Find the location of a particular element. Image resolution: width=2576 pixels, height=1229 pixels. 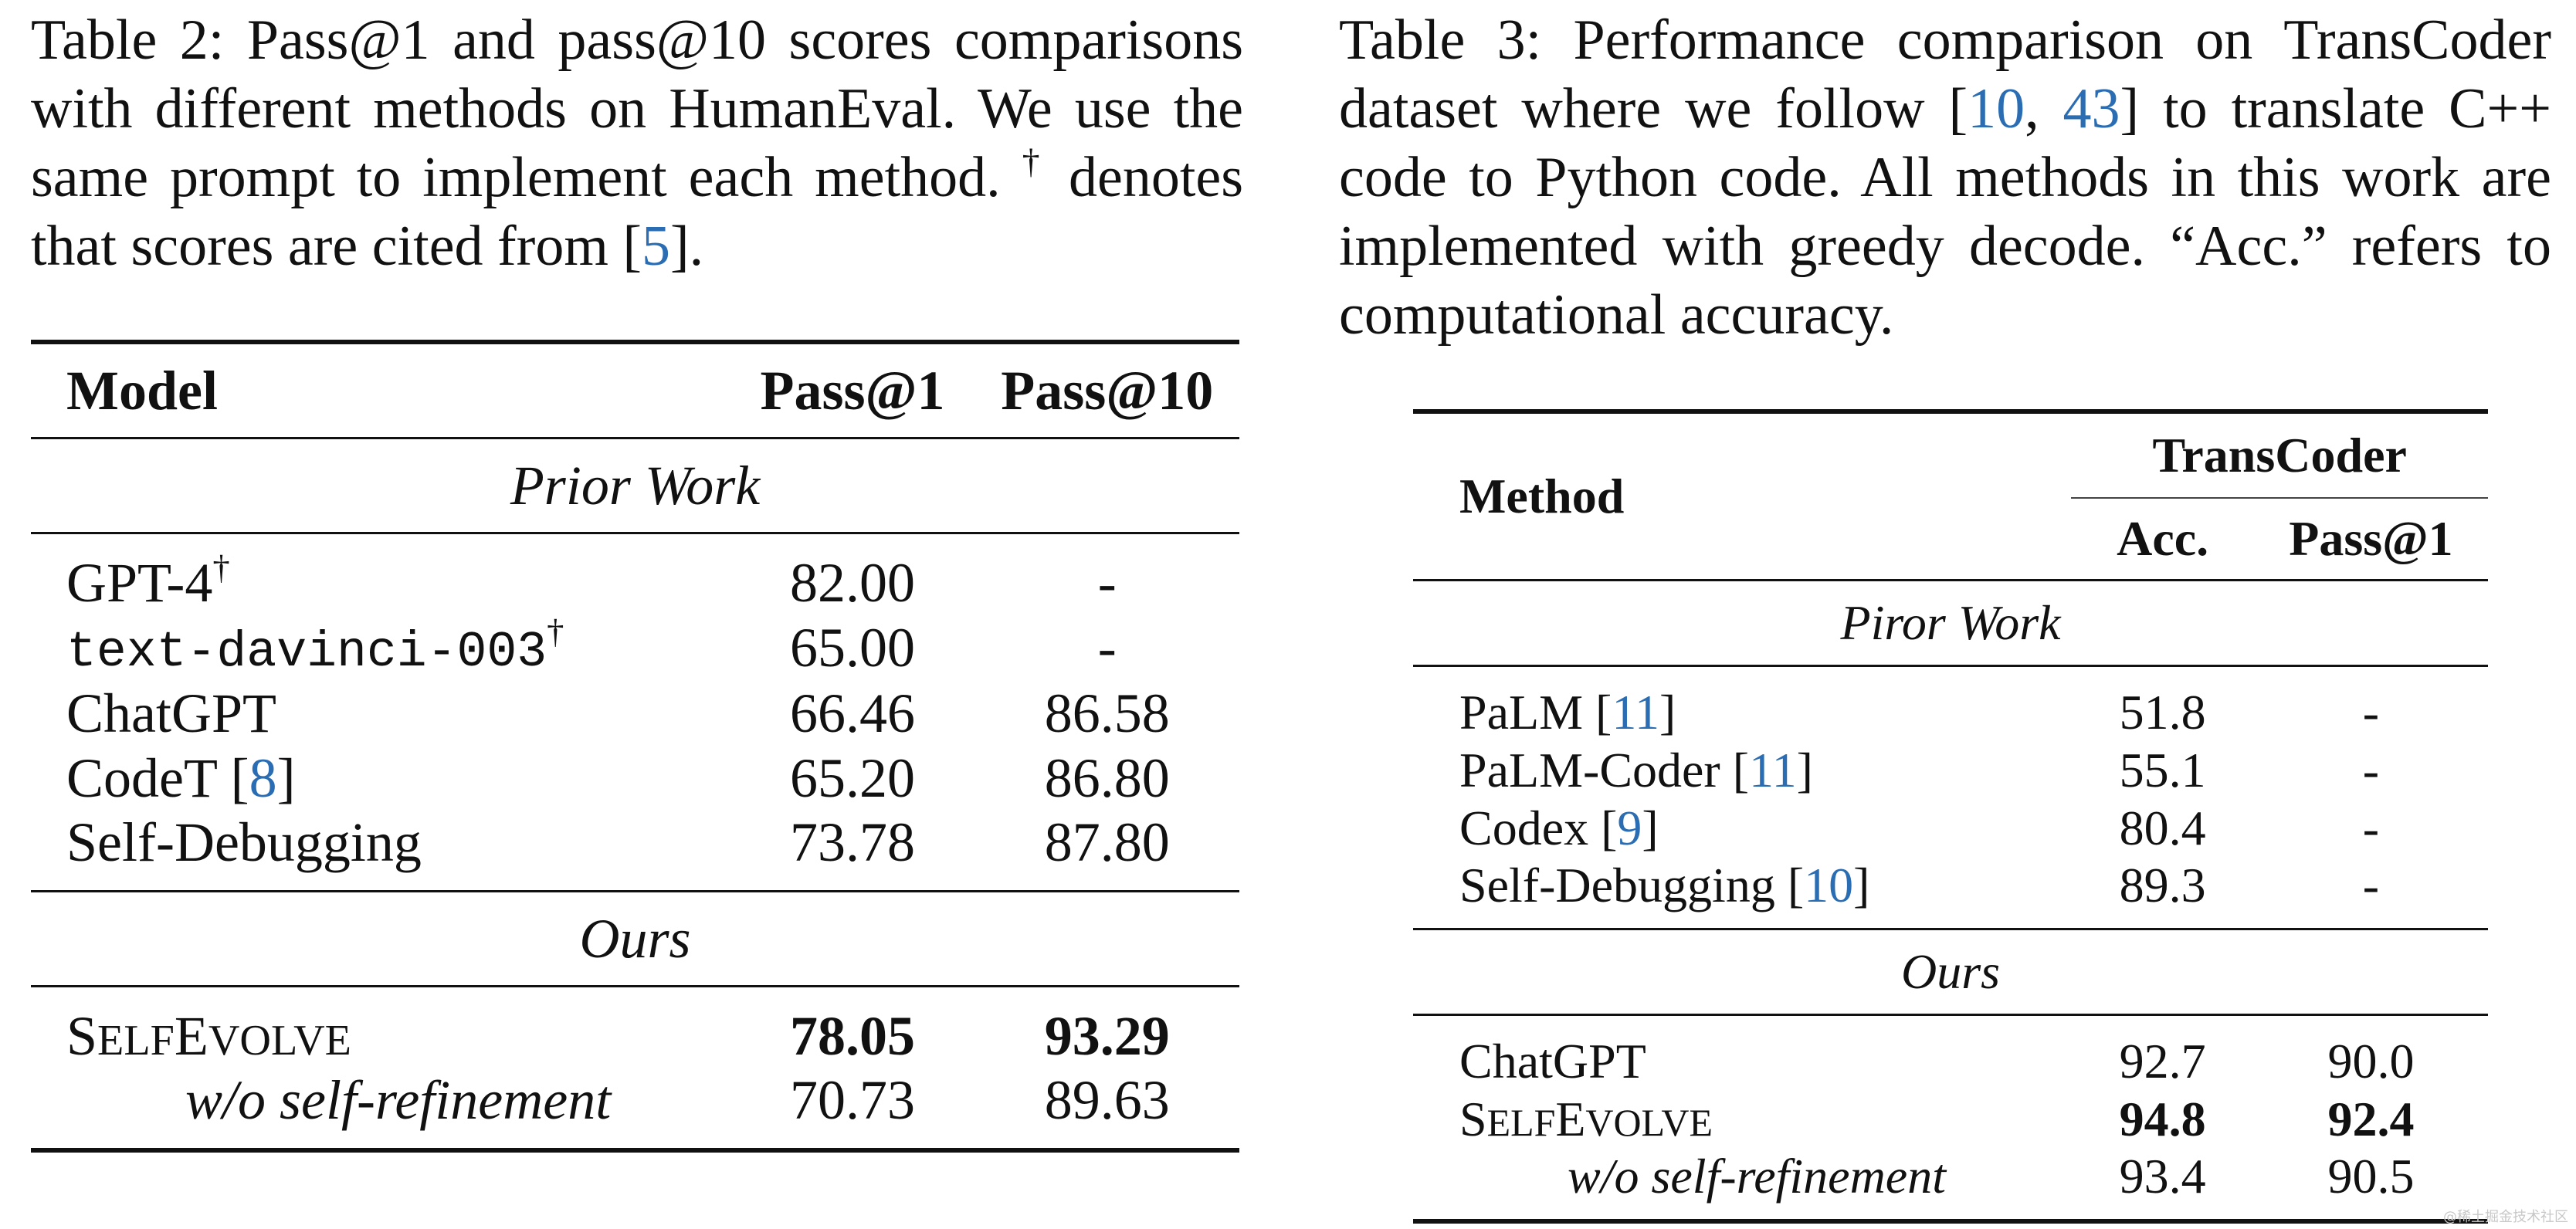

table-row: PaLM-Coder [11] 55.1 - is located at coordinates (1950, 770).